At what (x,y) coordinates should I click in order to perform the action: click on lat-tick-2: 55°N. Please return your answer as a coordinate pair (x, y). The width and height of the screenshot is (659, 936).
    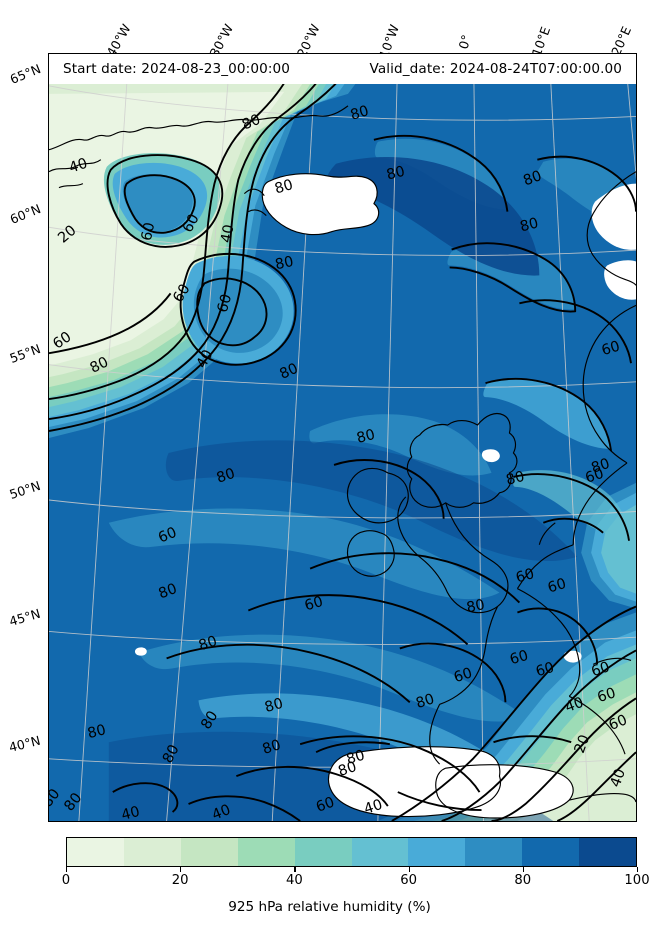
    Looking at the image, I should click on (25, 353).